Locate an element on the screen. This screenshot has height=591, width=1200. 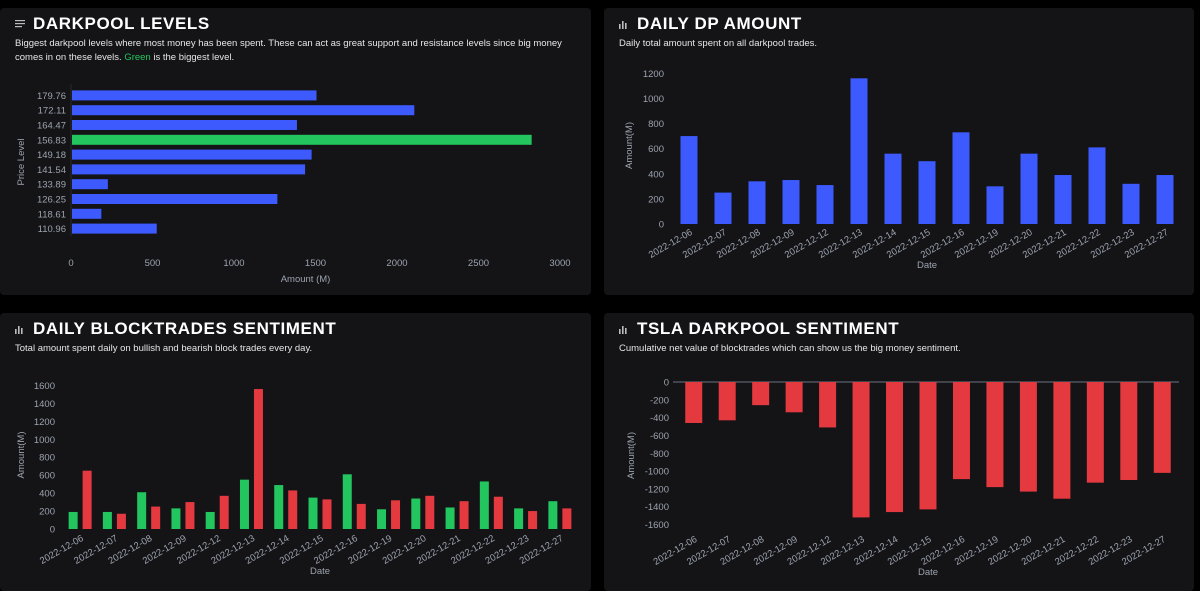
darkpool-levels-header: DARKPOOL LEVELS is located at coordinates (112, 24).